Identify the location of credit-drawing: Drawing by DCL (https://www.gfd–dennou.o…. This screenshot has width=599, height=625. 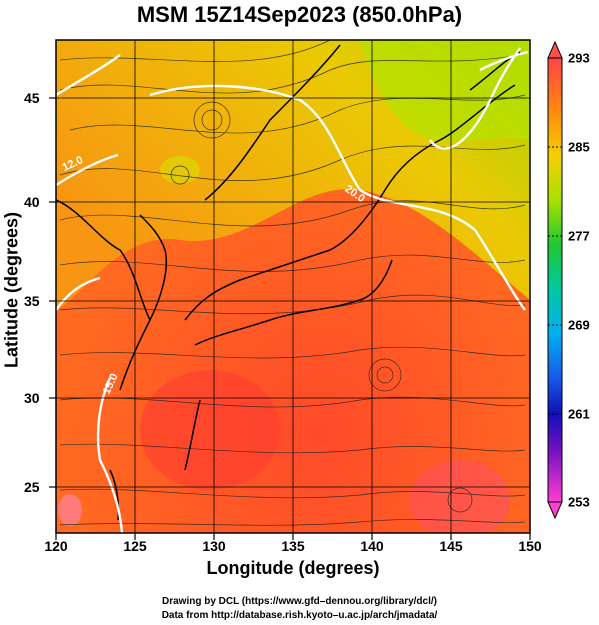
(299, 601).